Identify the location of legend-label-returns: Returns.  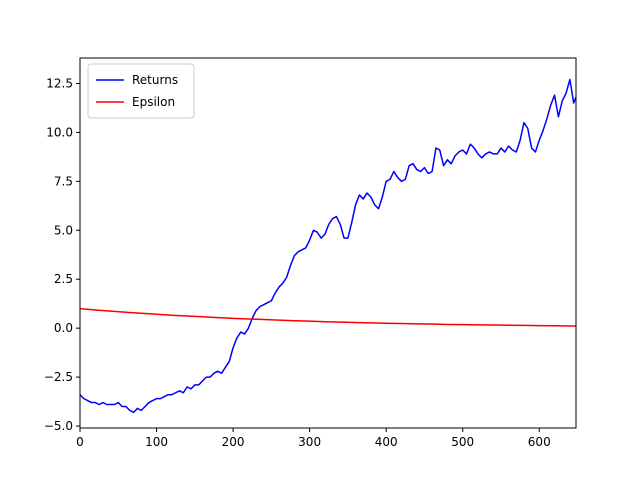
(155, 80).